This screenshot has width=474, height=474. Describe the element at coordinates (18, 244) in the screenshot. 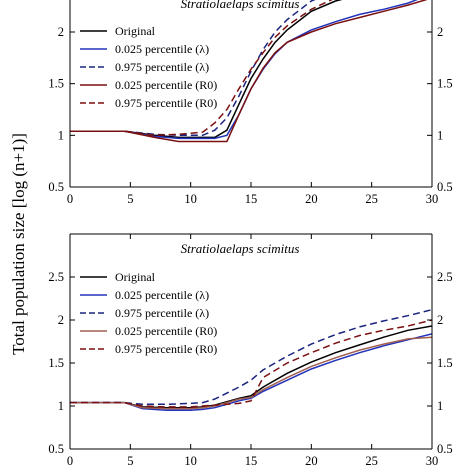

I see `y-axis-label: Total population size [log (n+1)]` at that location.